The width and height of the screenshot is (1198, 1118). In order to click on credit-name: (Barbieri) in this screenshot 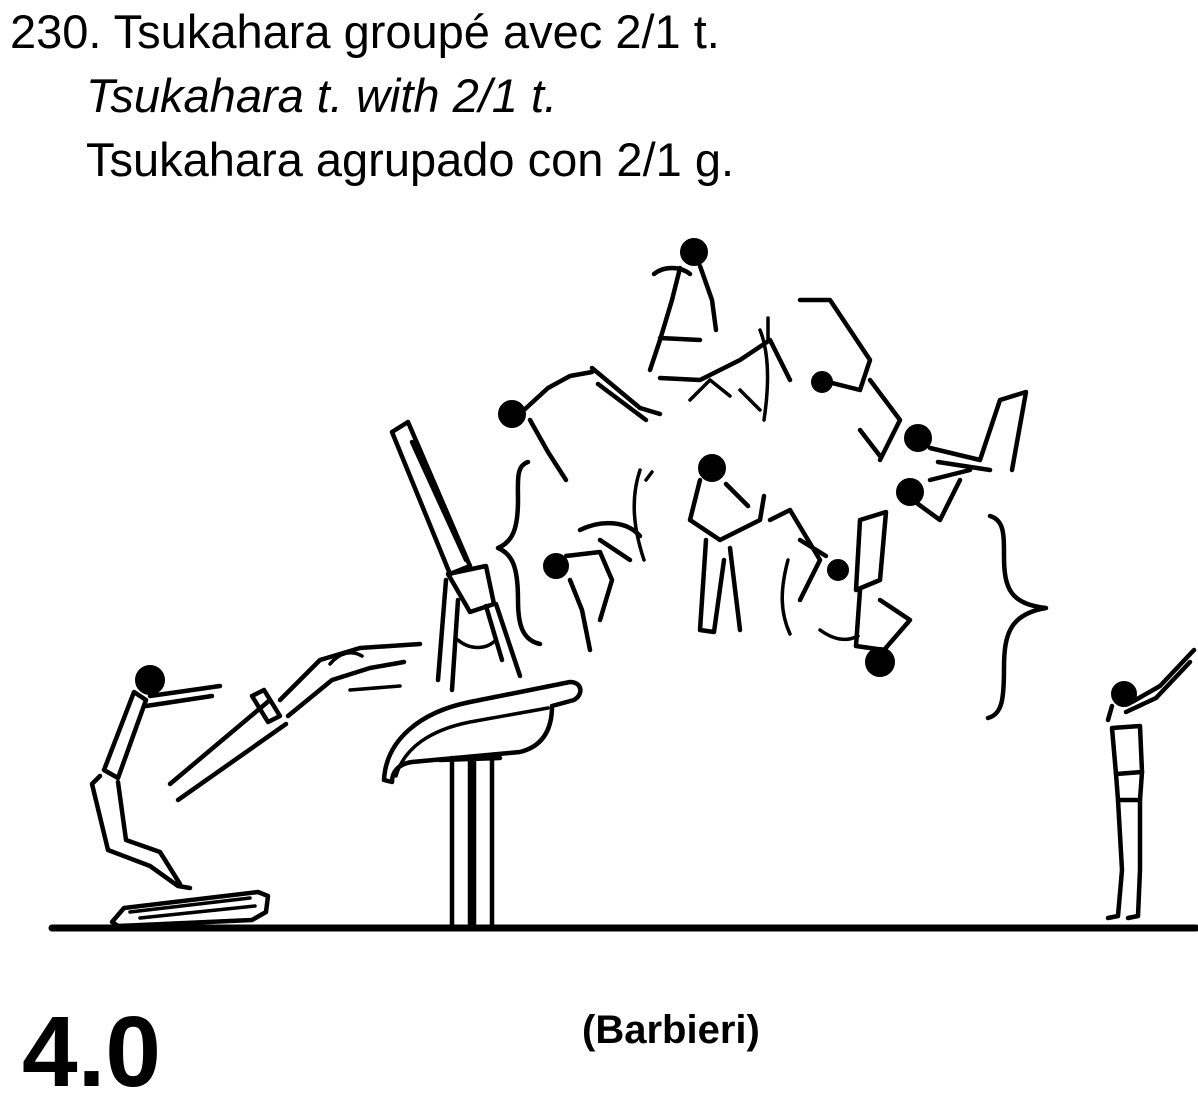, I will do `click(671, 1030)`.